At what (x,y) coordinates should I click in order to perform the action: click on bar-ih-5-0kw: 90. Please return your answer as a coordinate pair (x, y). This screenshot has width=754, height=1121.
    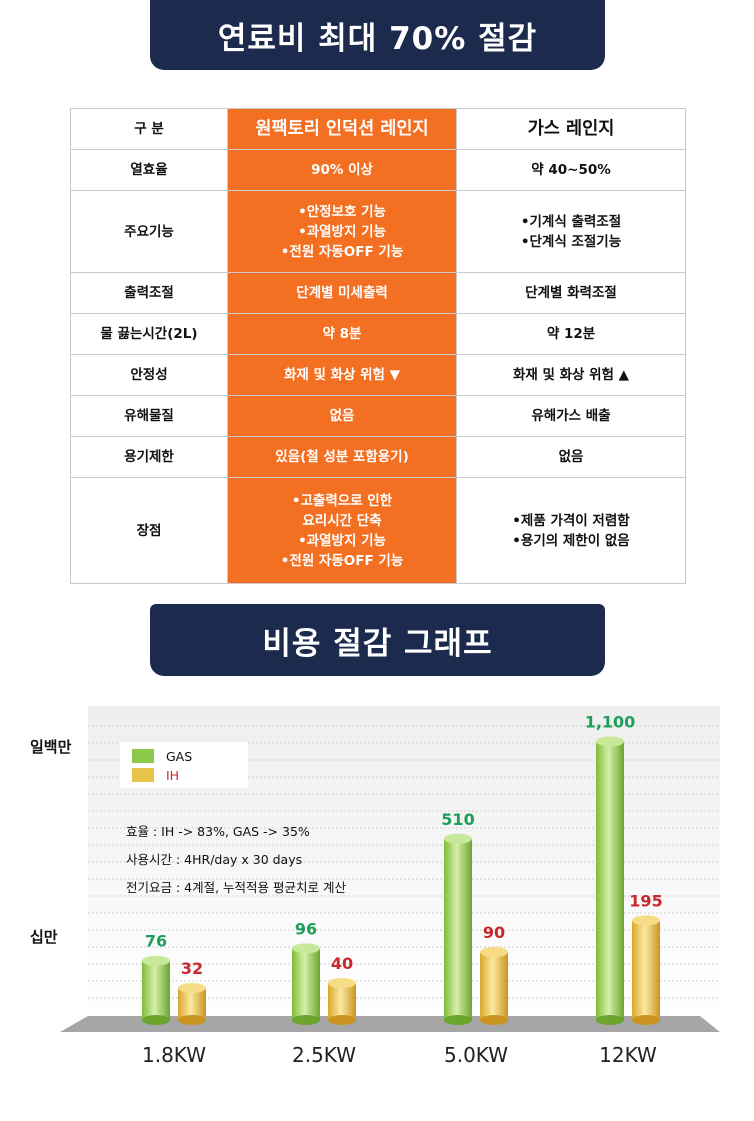
    Looking at the image, I should click on (494, 974).